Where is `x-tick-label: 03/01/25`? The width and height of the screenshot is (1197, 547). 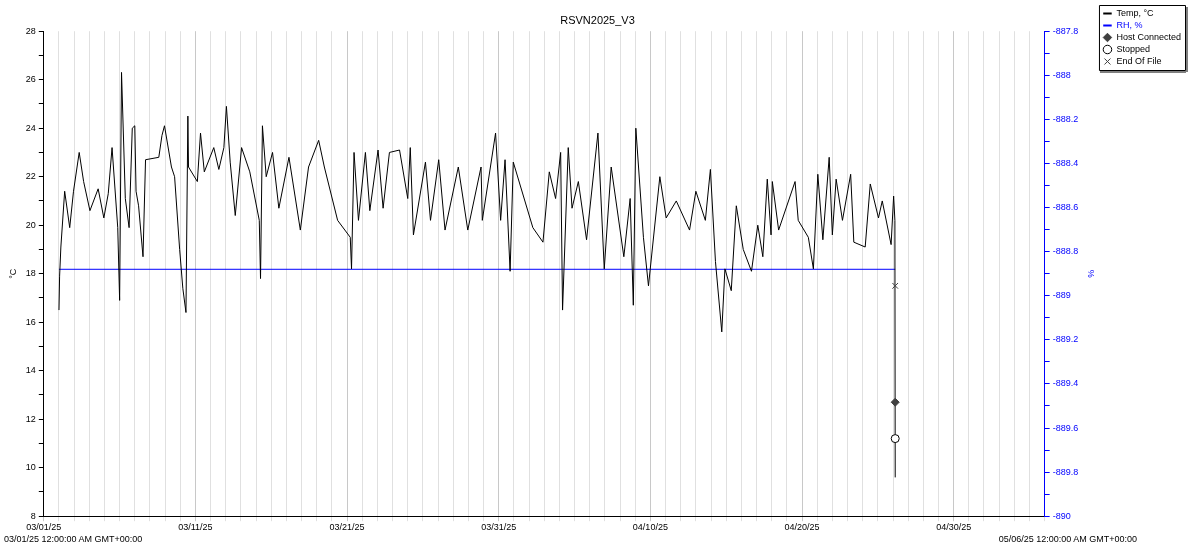
x-tick-label: 03/01/25 is located at coordinates (44, 527).